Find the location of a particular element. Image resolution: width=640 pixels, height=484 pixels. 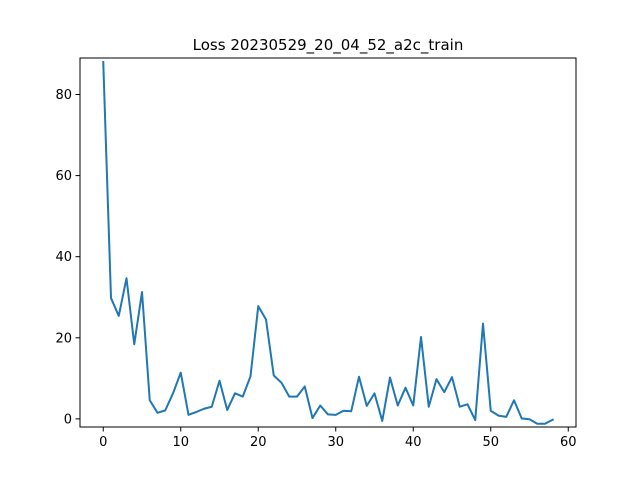

x-tick-label: 10 is located at coordinates (180, 442).